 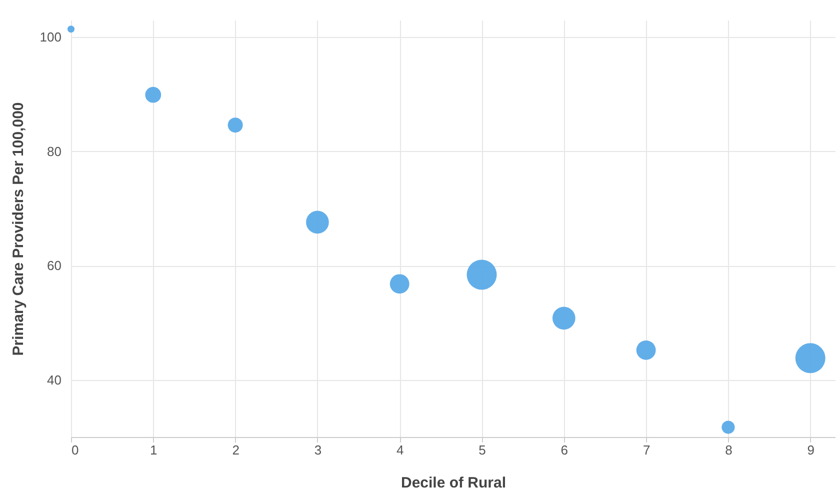 What do you see at coordinates (318, 450) in the screenshot?
I see `x-tick-label: 3` at bounding box center [318, 450].